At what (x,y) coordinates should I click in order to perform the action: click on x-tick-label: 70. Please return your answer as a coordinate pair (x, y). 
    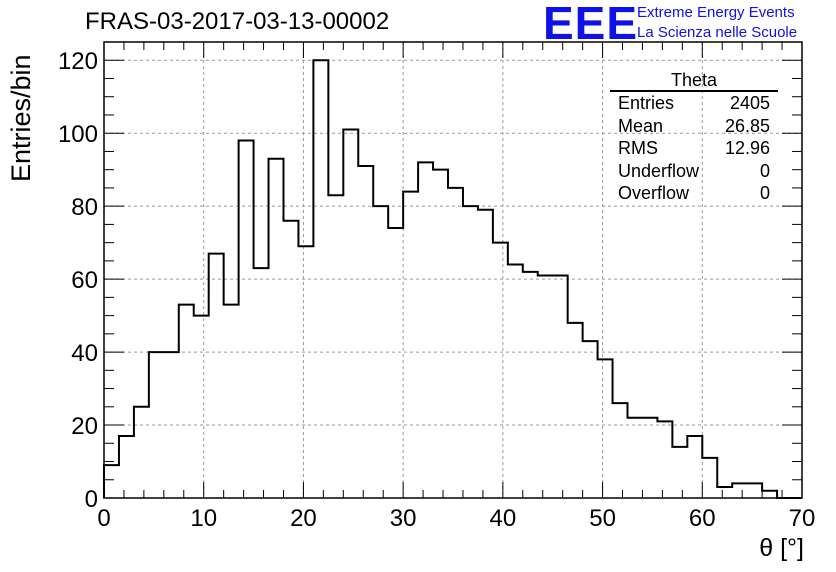
    Looking at the image, I should click on (802, 518).